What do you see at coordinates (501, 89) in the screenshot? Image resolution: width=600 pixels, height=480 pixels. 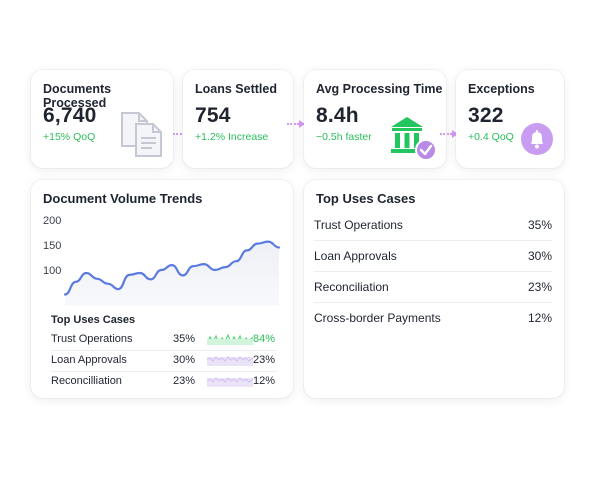 I see `kpi-title: Exceptions` at bounding box center [501, 89].